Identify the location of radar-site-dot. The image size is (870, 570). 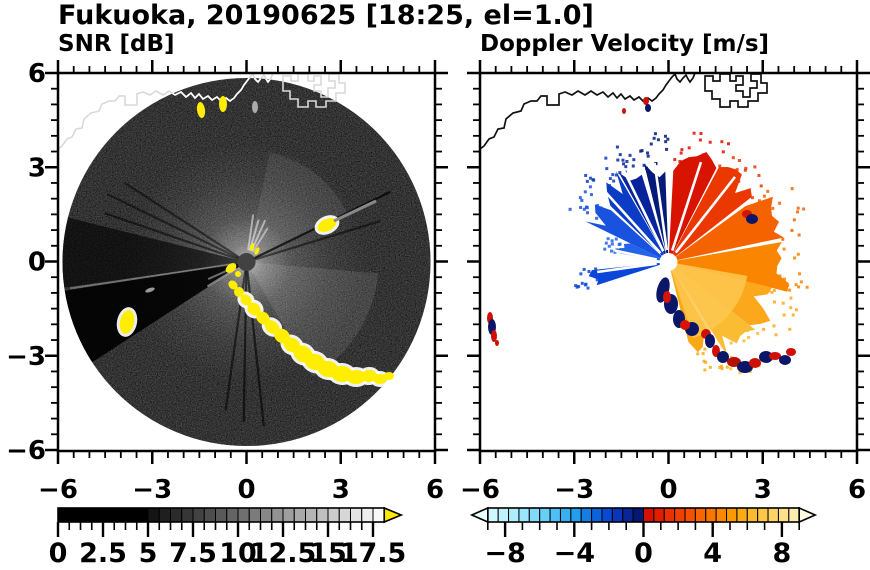
(246, 262).